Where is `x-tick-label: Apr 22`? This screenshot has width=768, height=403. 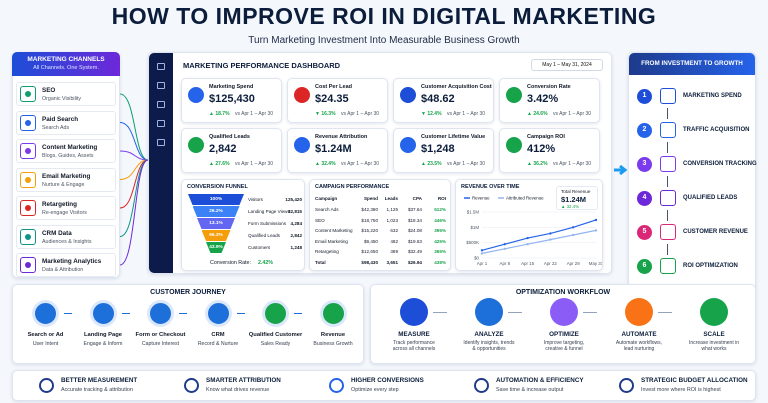 x-tick-label: Apr 22 is located at coordinates (550, 263).